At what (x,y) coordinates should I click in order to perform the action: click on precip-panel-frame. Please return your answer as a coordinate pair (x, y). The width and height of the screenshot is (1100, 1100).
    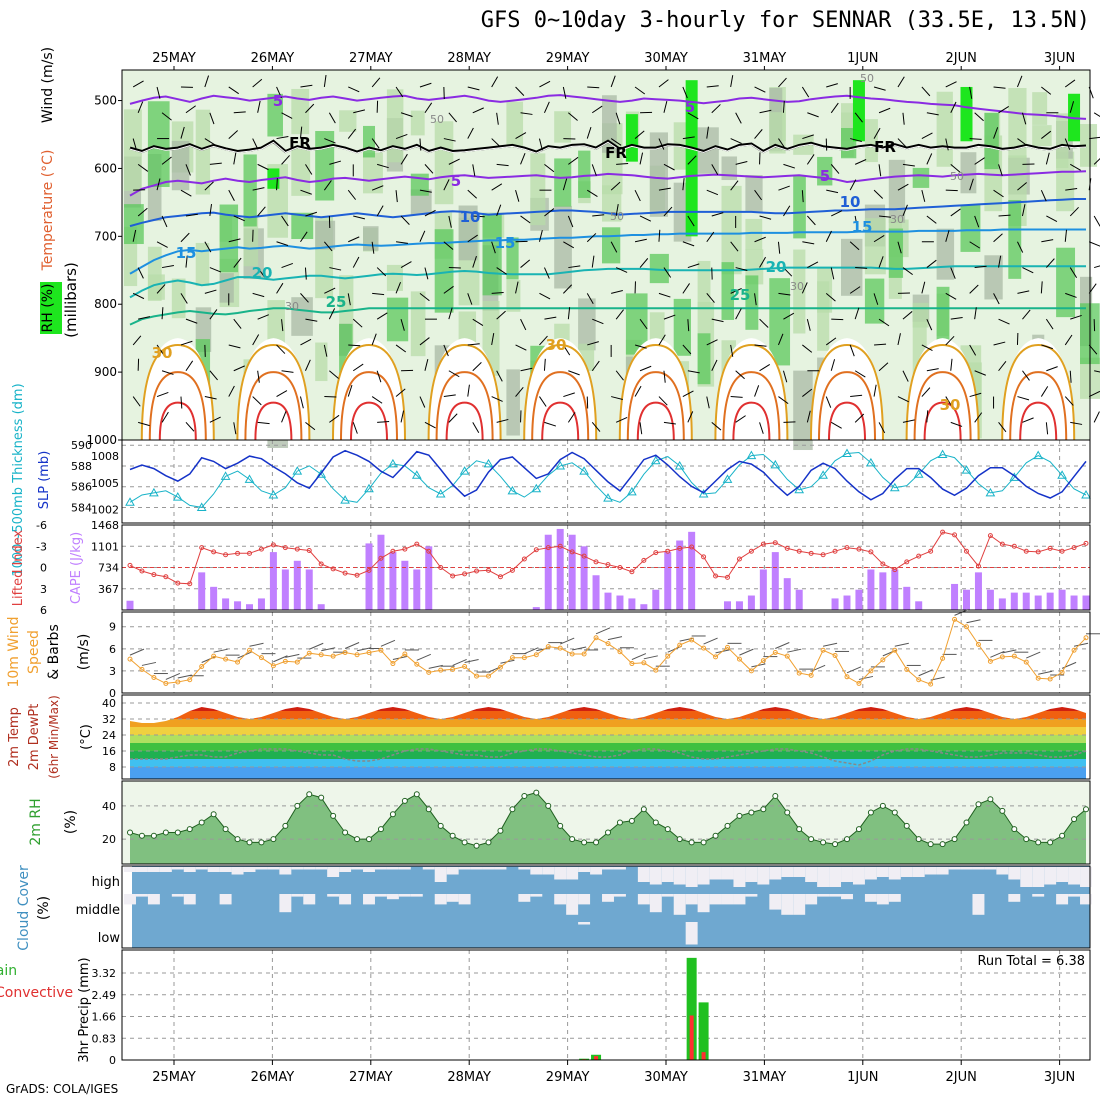
    Looking at the image, I should click on (606, 1005).